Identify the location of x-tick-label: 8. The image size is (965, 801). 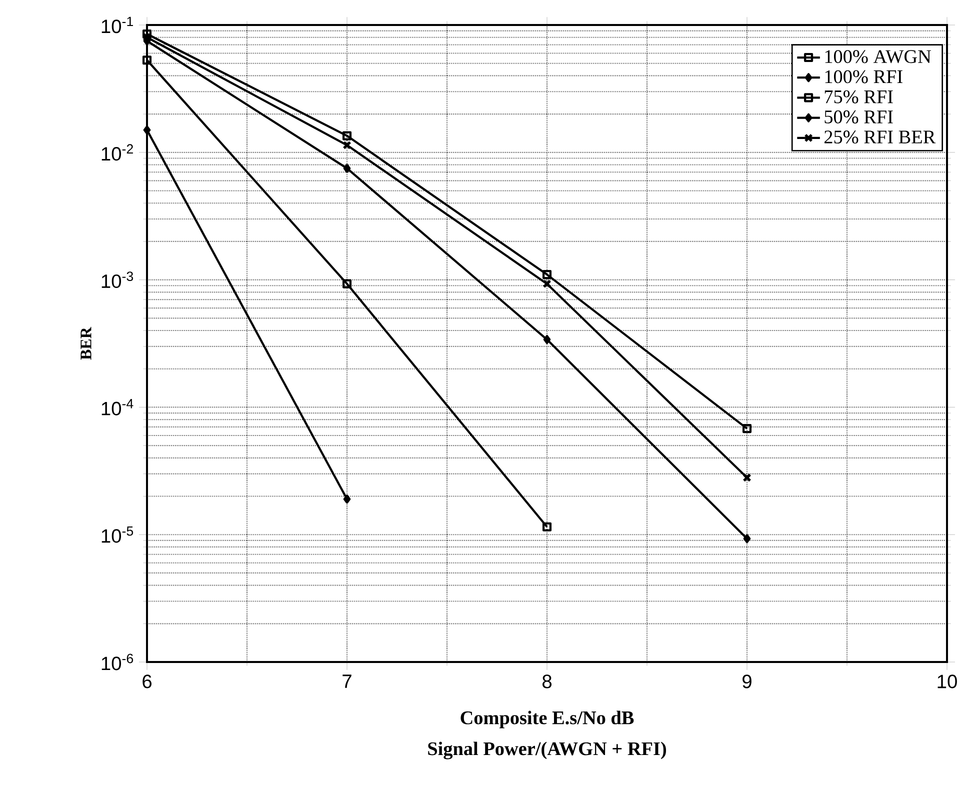
(547, 681).